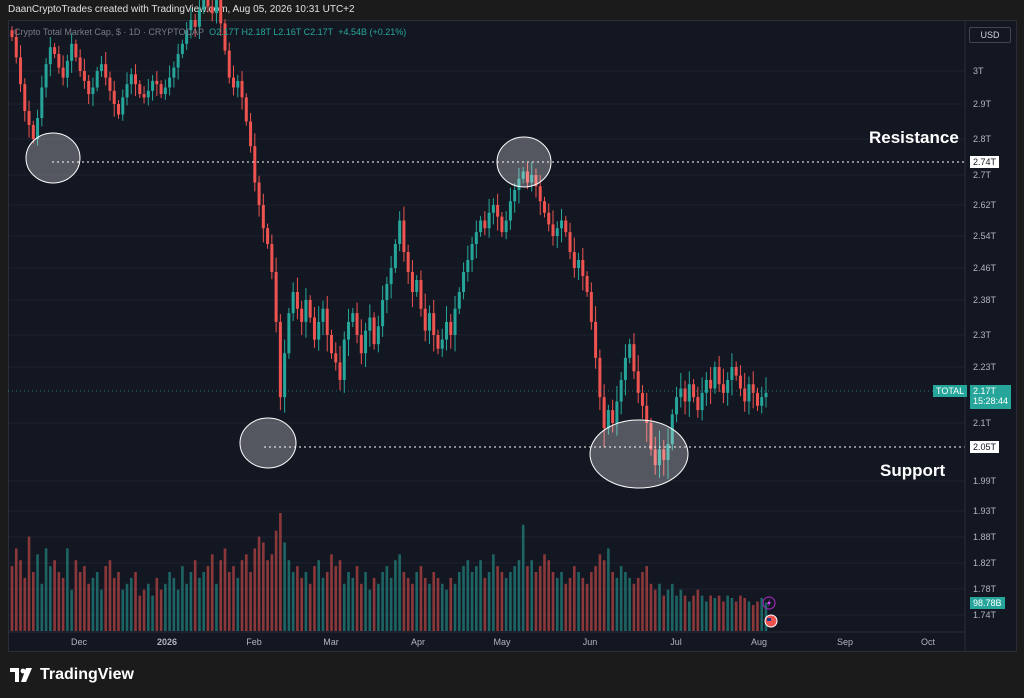 The image size is (1024, 698). Describe the element at coordinates (985, 589) in the screenshot. I see `y-tick-label: 1.78T` at that location.